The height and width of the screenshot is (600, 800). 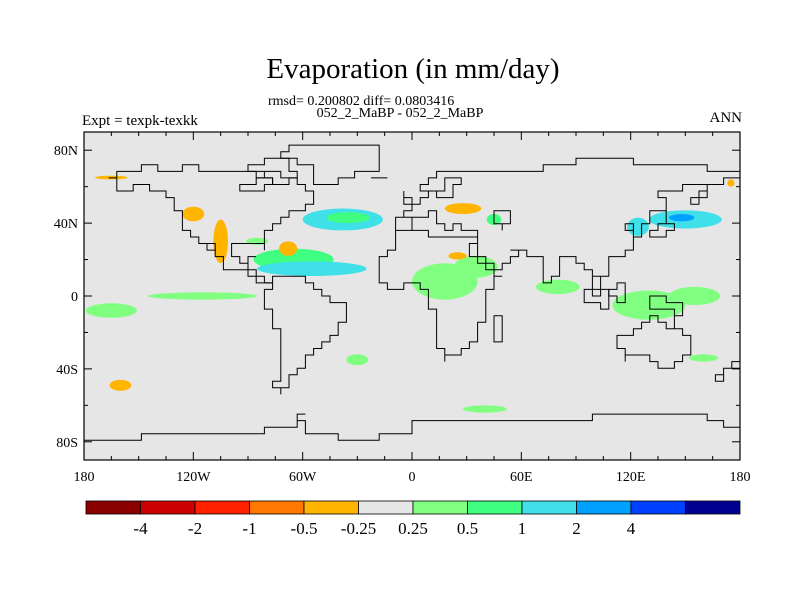 I want to click on anomaly-tropical-pacific-east-increase, so click(x=202, y=296).